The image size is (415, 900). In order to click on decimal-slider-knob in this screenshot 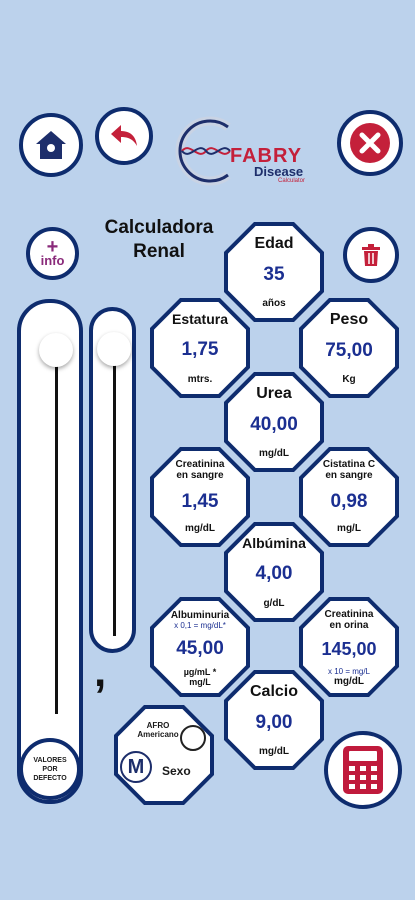, I will do `click(114, 349)`.